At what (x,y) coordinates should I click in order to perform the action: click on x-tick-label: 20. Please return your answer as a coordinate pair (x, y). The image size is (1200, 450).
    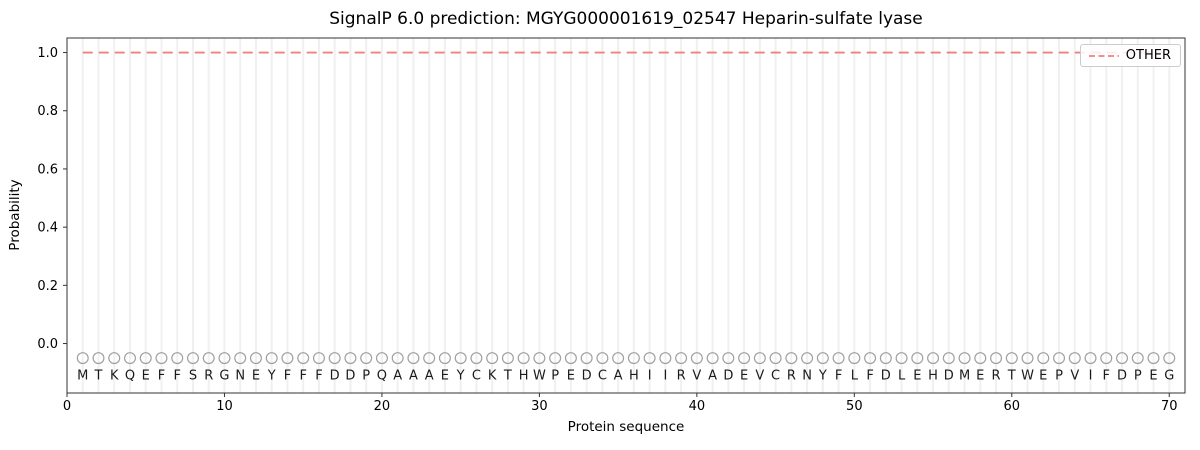
    Looking at the image, I should click on (382, 406).